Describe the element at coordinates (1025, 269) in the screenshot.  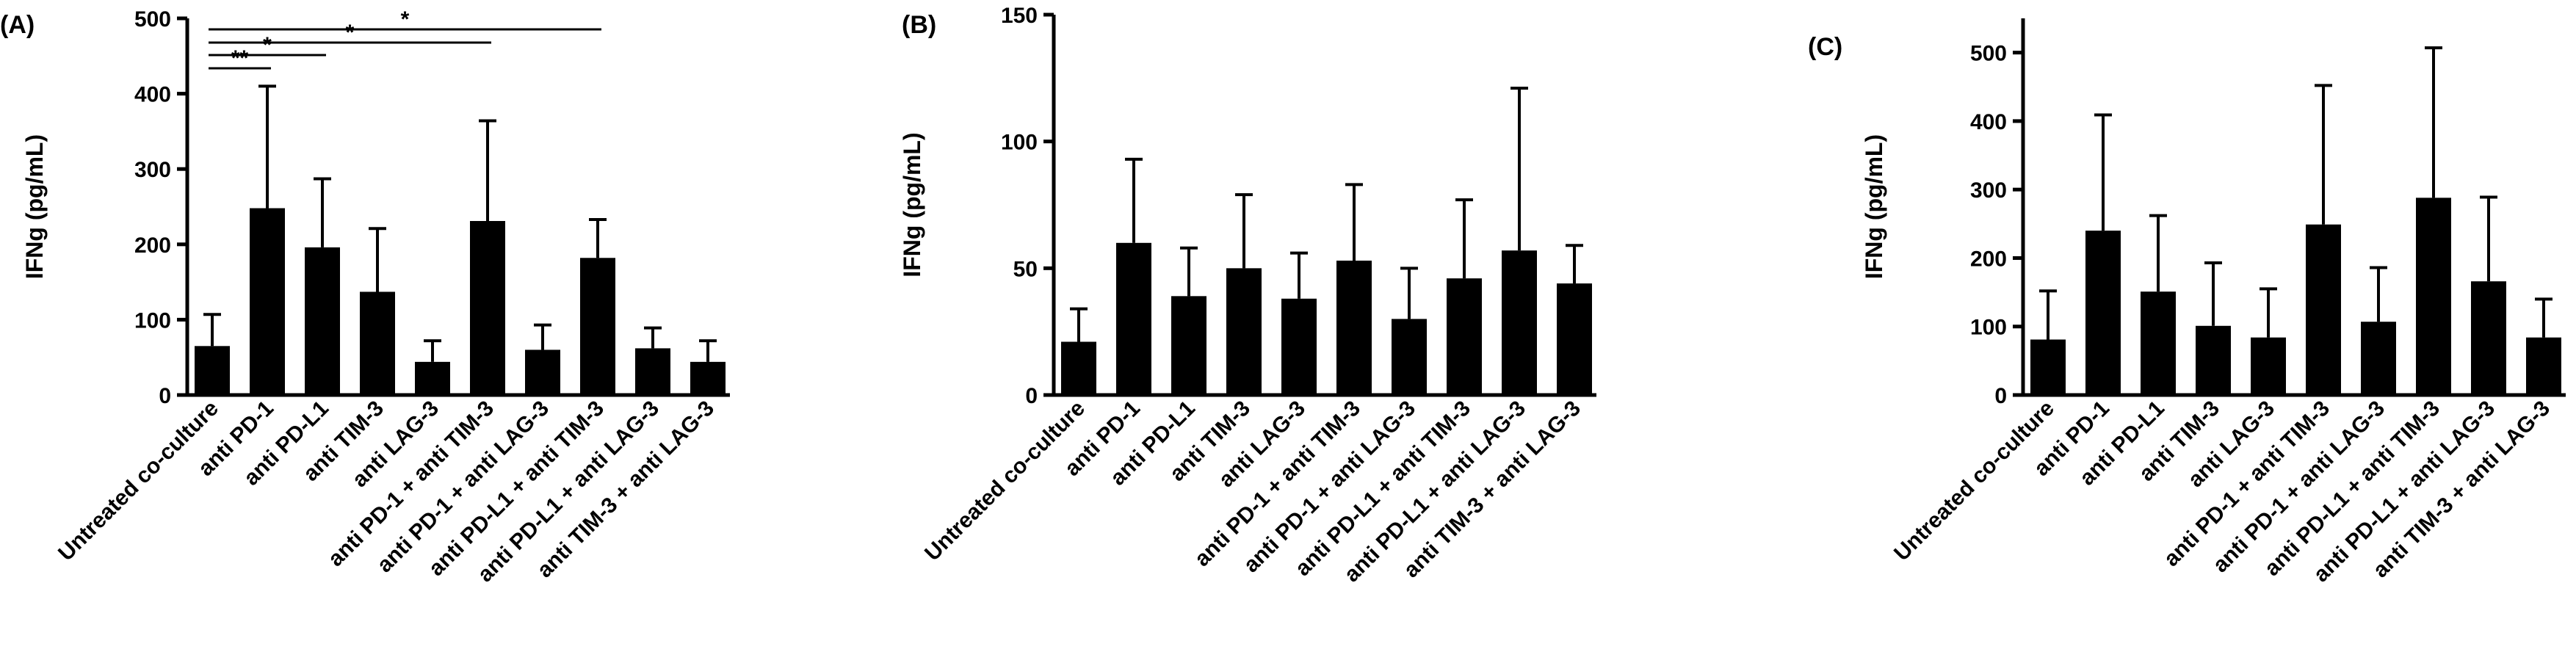
I see `y-tick-label: 50` at that location.